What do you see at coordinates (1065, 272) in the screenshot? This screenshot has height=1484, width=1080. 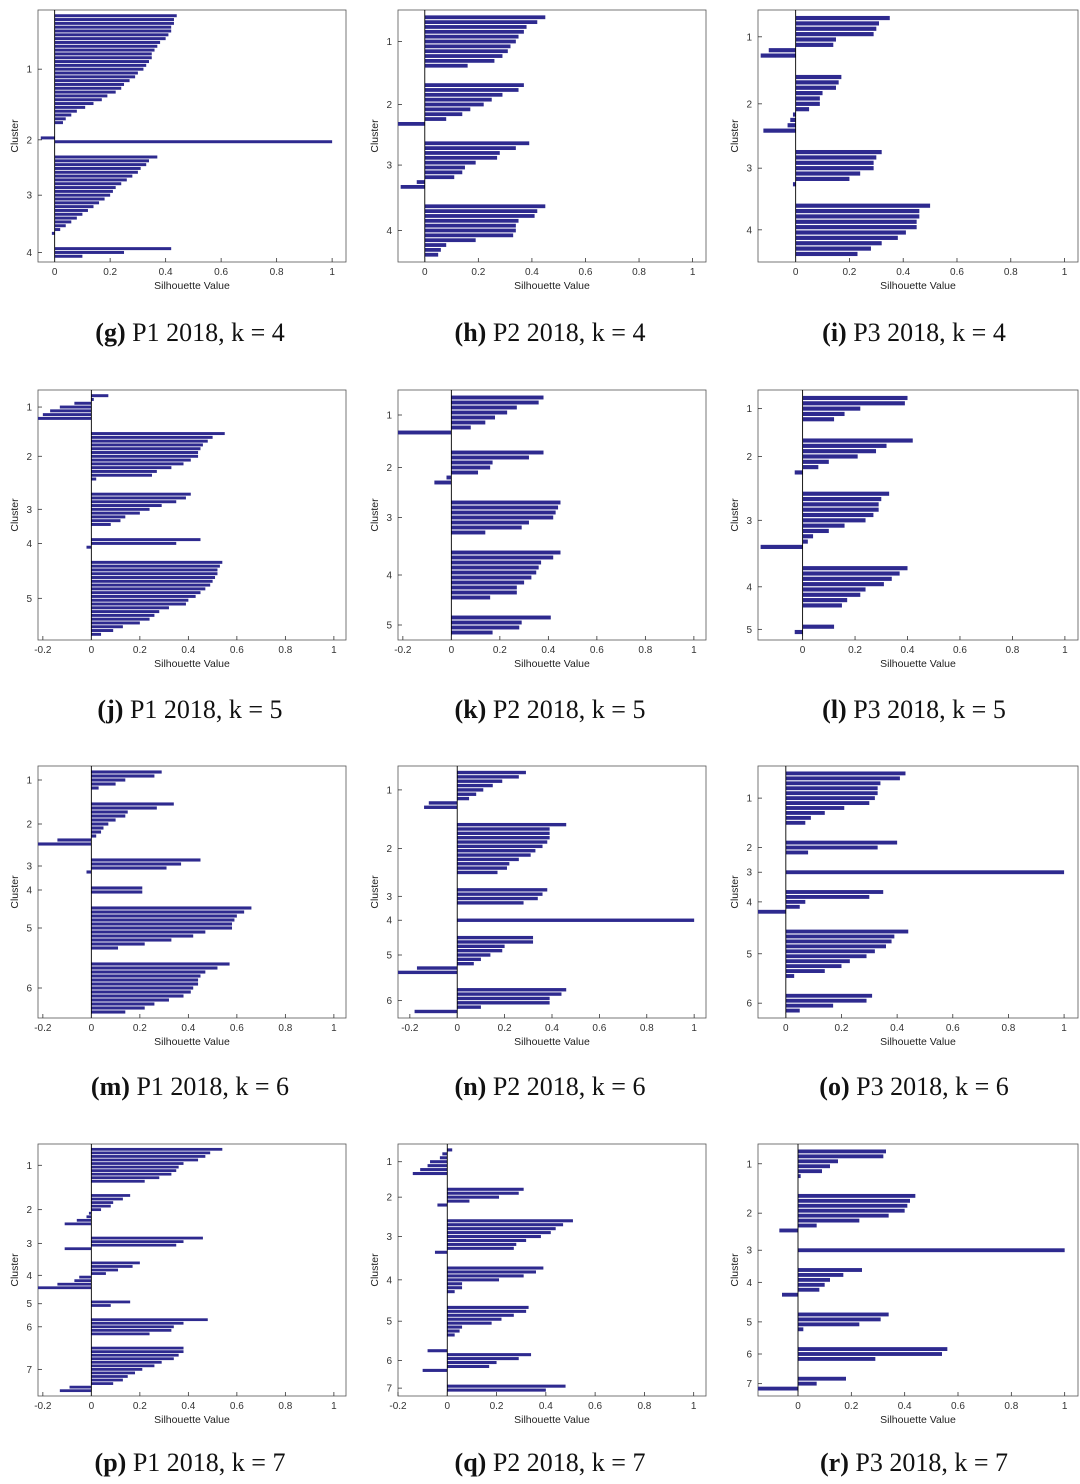 I see `x-tick-label: 1` at bounding box center [1065, 272].